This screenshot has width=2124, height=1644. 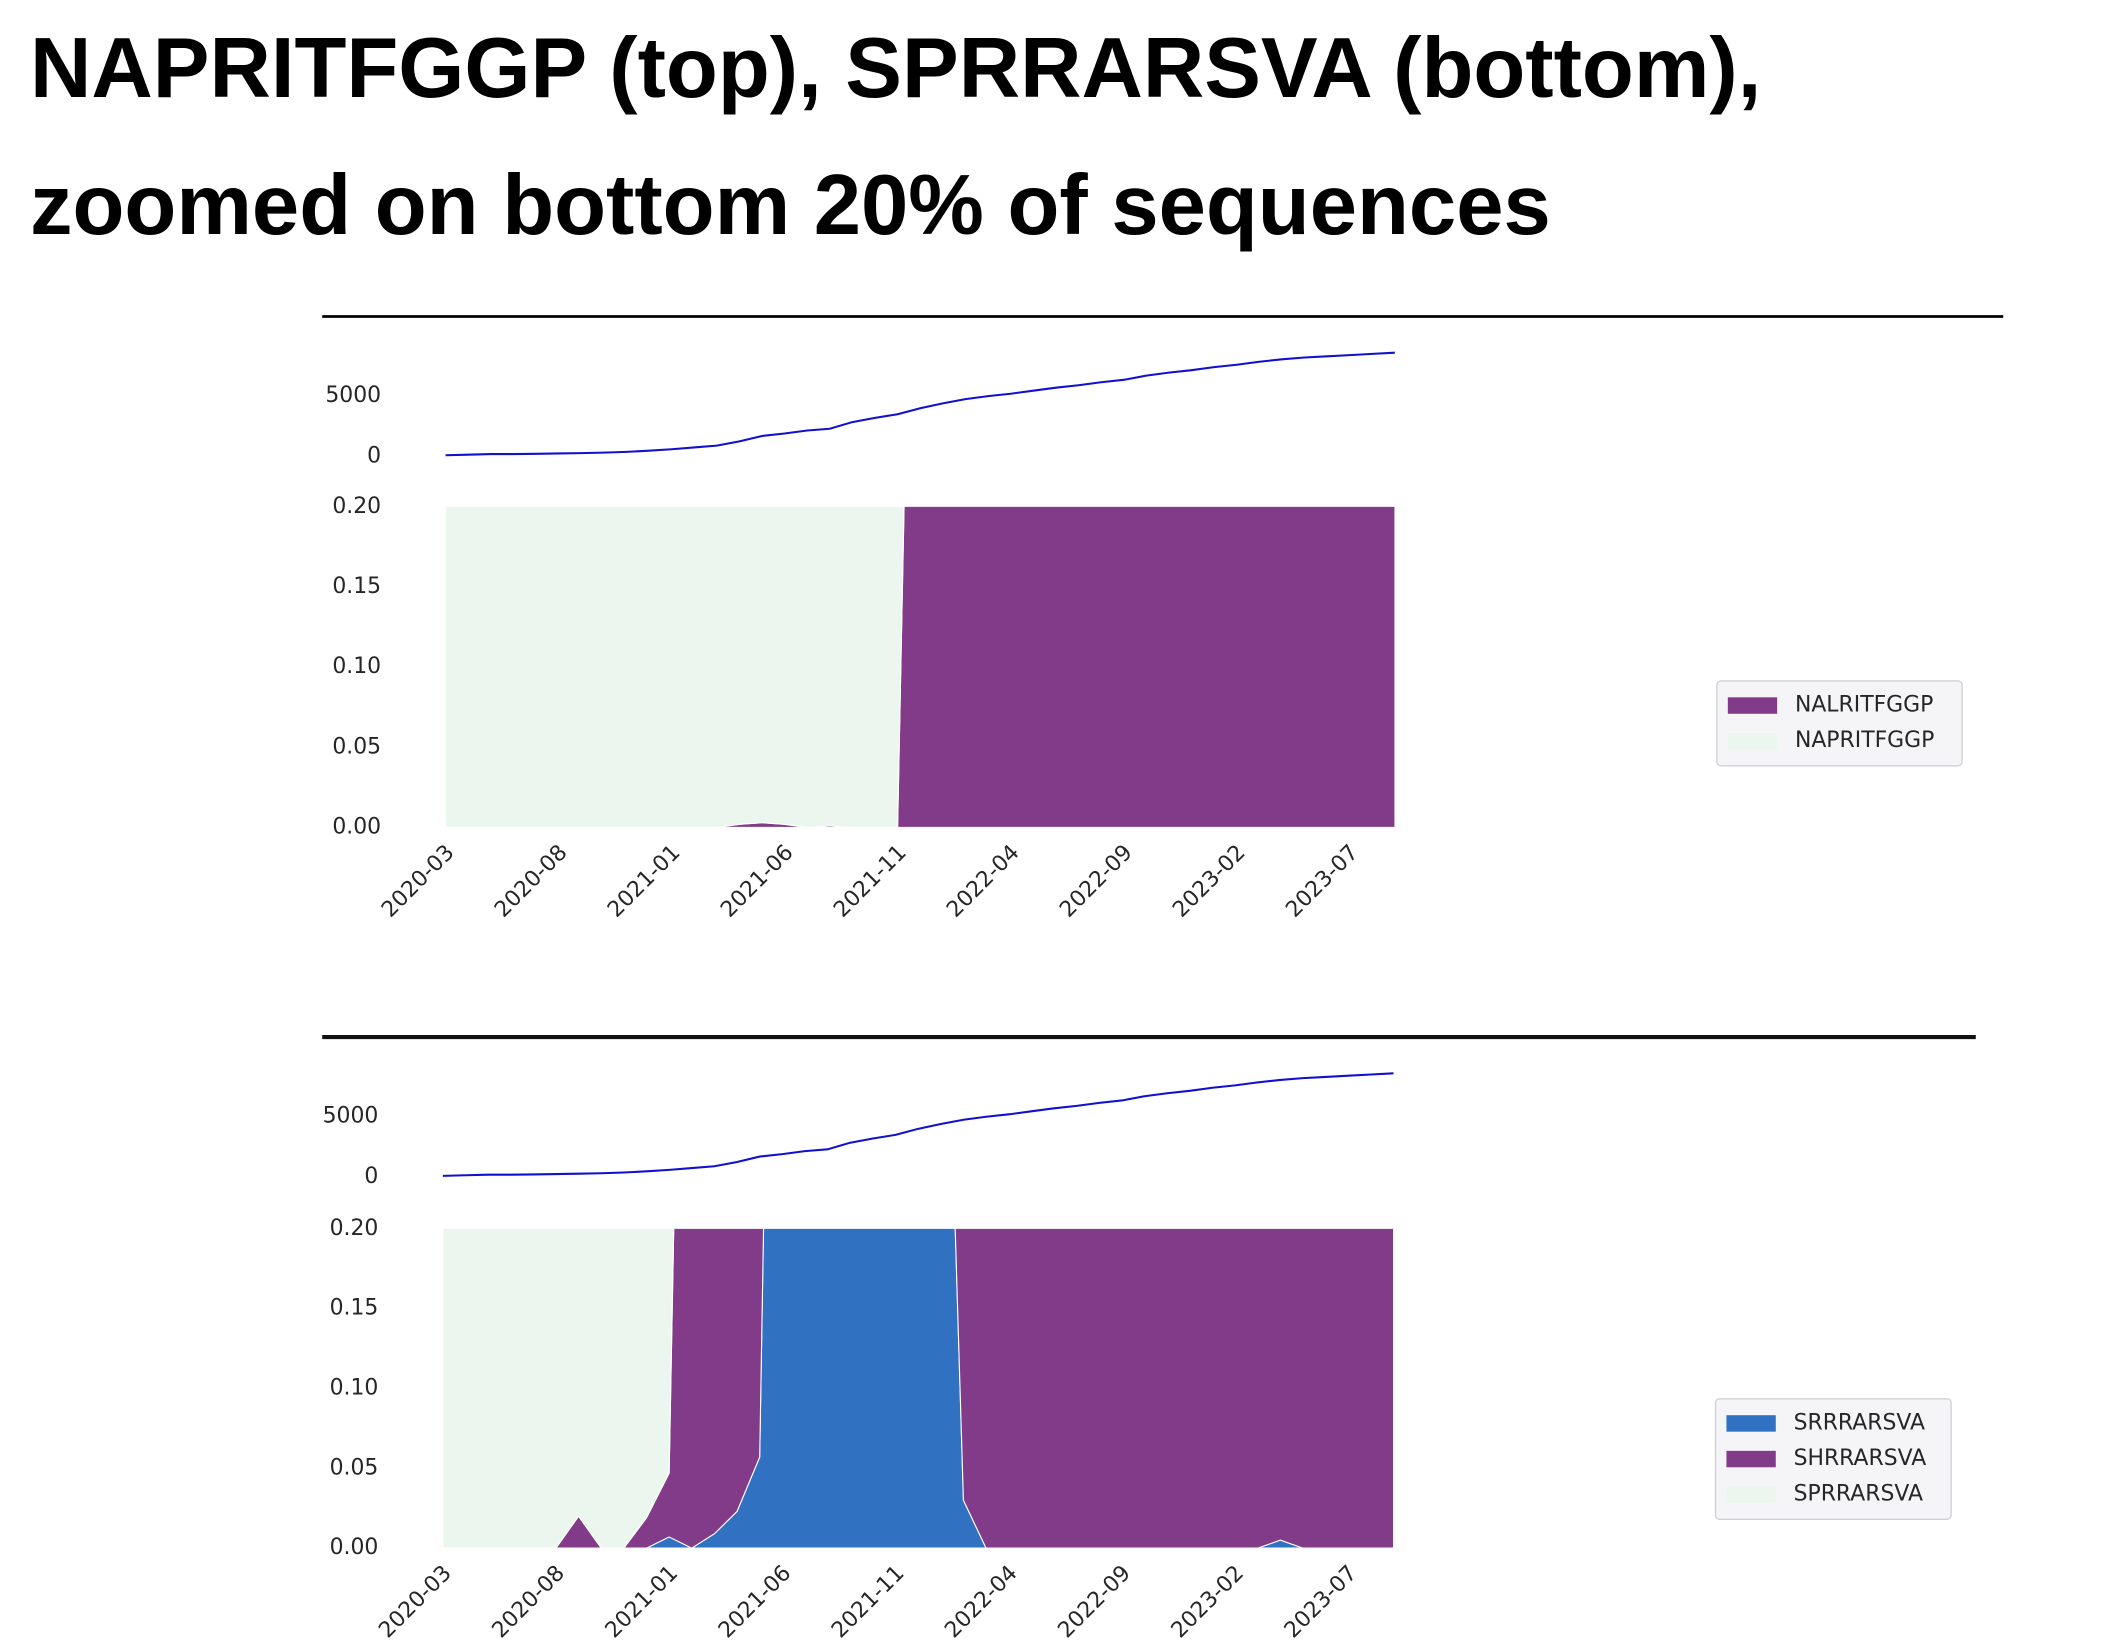 I want to click on legend-label: SRRRARSVA, so click(x=1859, y=1422).